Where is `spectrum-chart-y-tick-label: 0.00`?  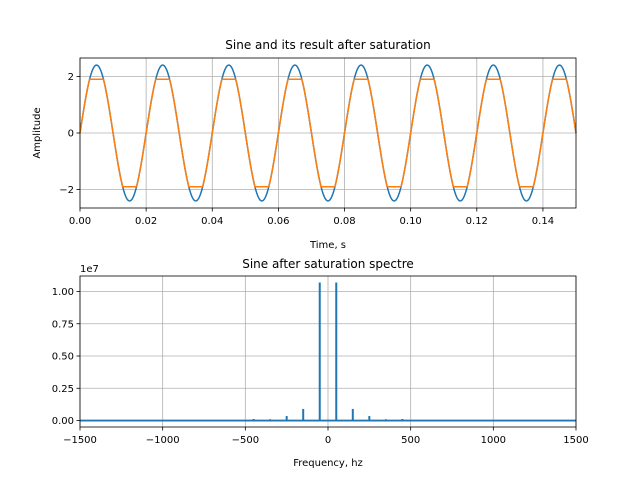 spectrum-chart-y-tick-label: 0.00 is located at coordinates (63, 421).